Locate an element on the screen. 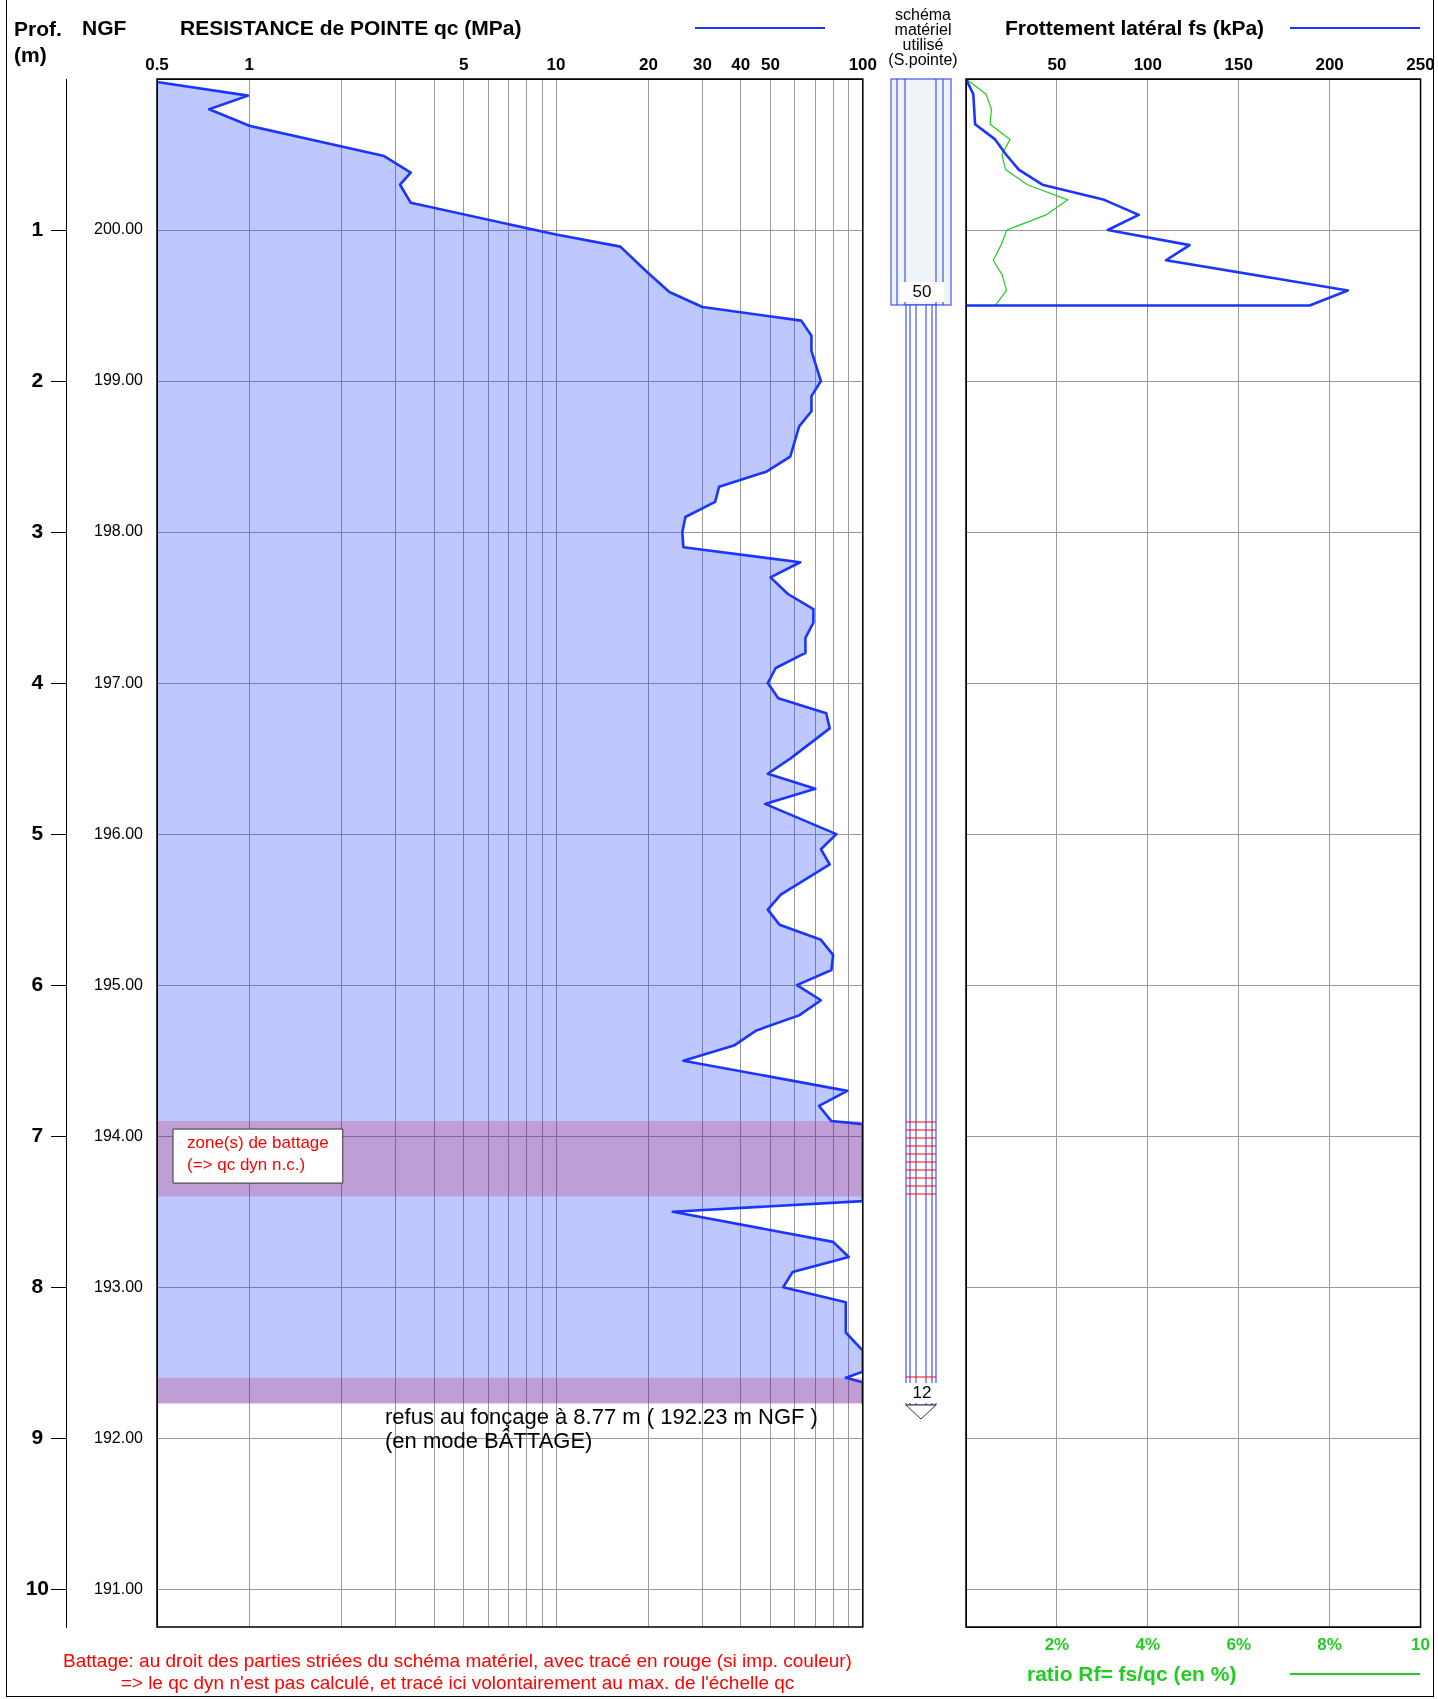 The height and width of the screenshot is (1699, 1438). x2-tick-label: 10 is located at coordinates (1421, 1644).